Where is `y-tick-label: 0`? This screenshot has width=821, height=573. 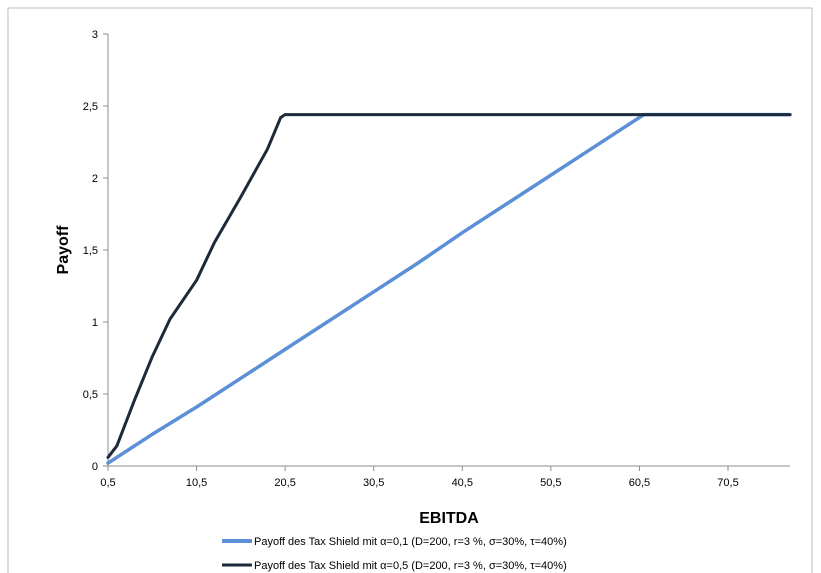
y-tick-label: 0 is located at coordinates (95, 467).